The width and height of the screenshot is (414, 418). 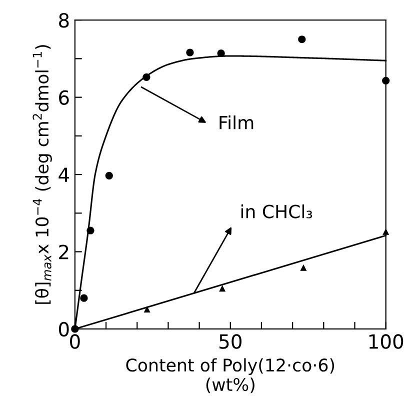 I want to click on x-axis-title: Content of Poly(12·co·6) (wt%), so click(x=230, y=376).